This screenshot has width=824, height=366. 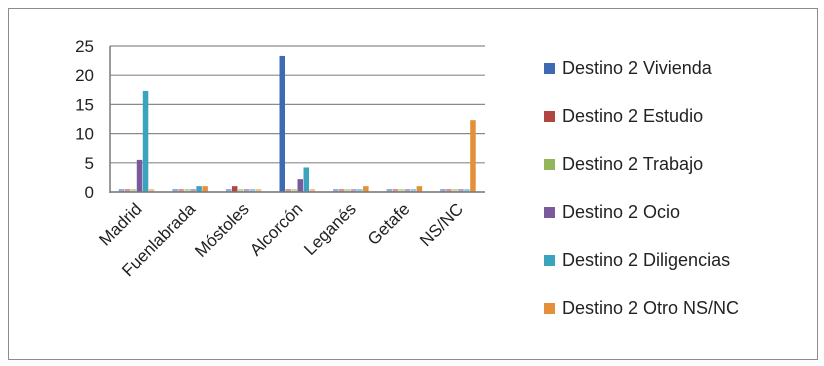 What do you see at coordinates (84, 46) in the screenshot?
I see `y-tick-label: 25` at bounding box center [84, 46].